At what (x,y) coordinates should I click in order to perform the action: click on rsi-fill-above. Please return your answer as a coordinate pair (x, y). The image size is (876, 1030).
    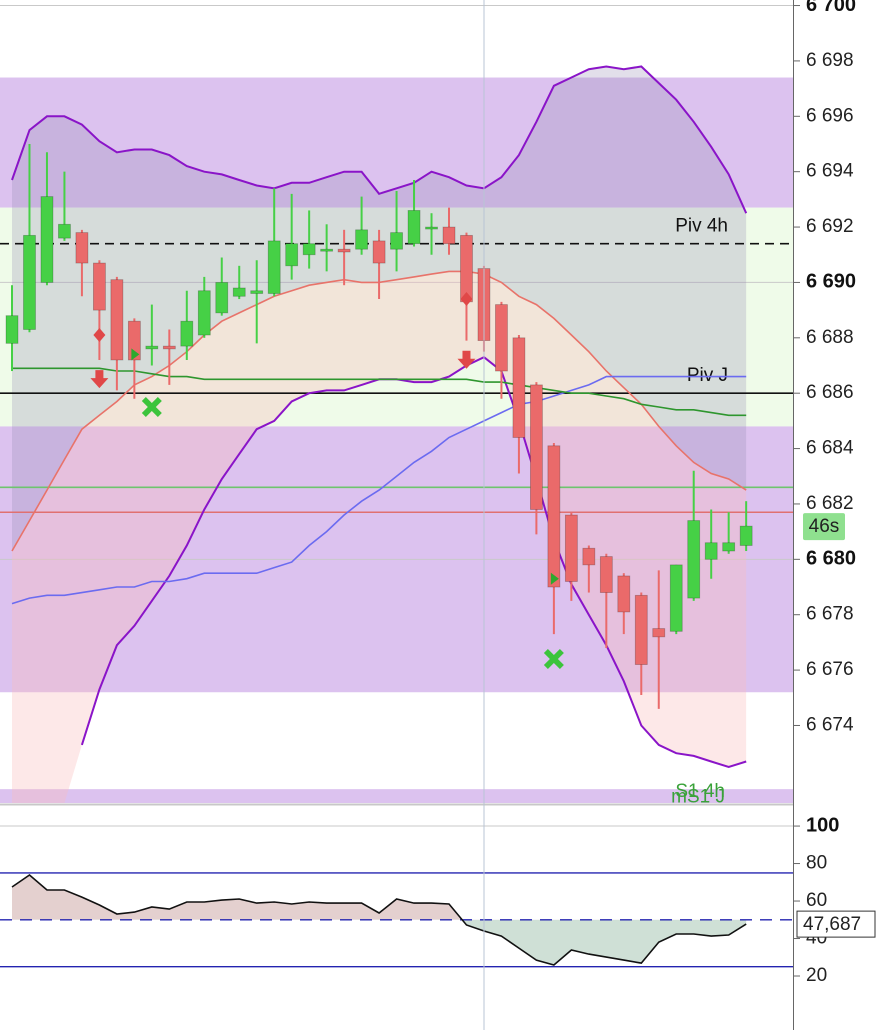
    Looking at the image, I should click on (237, 897).